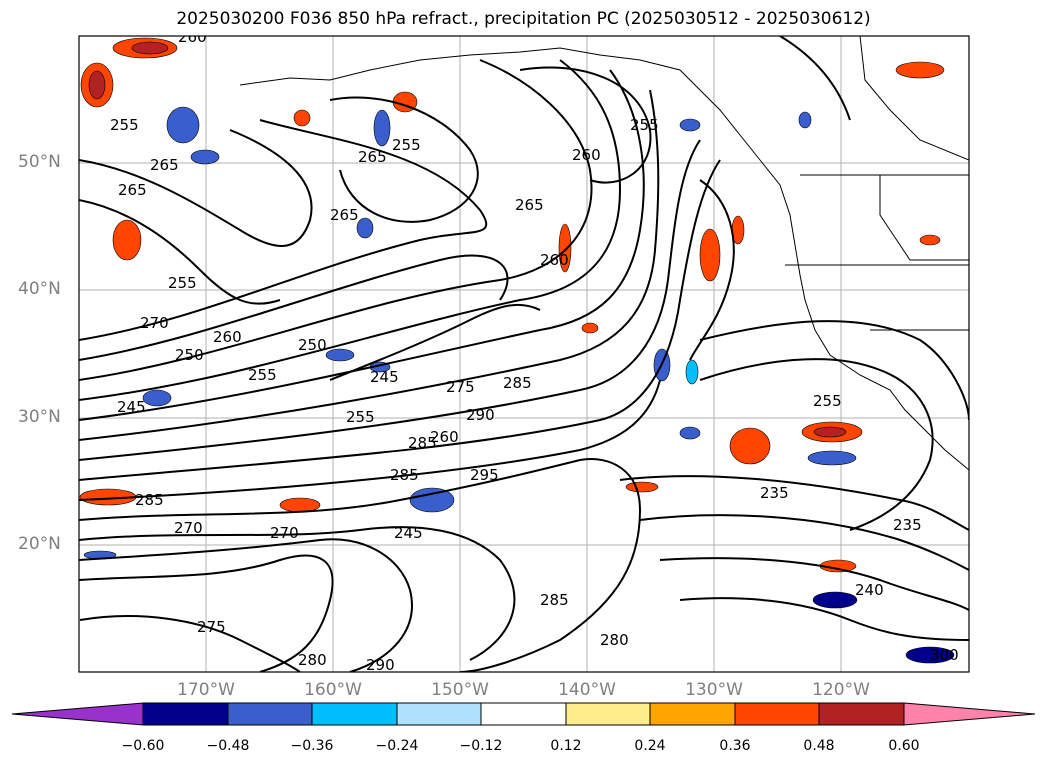 The height and width of the screenshot is (765, 1047). Describe the element at coordinates (819, 746) in the screenshot. I see `colorbar-tick-label: 0.48` at that location.